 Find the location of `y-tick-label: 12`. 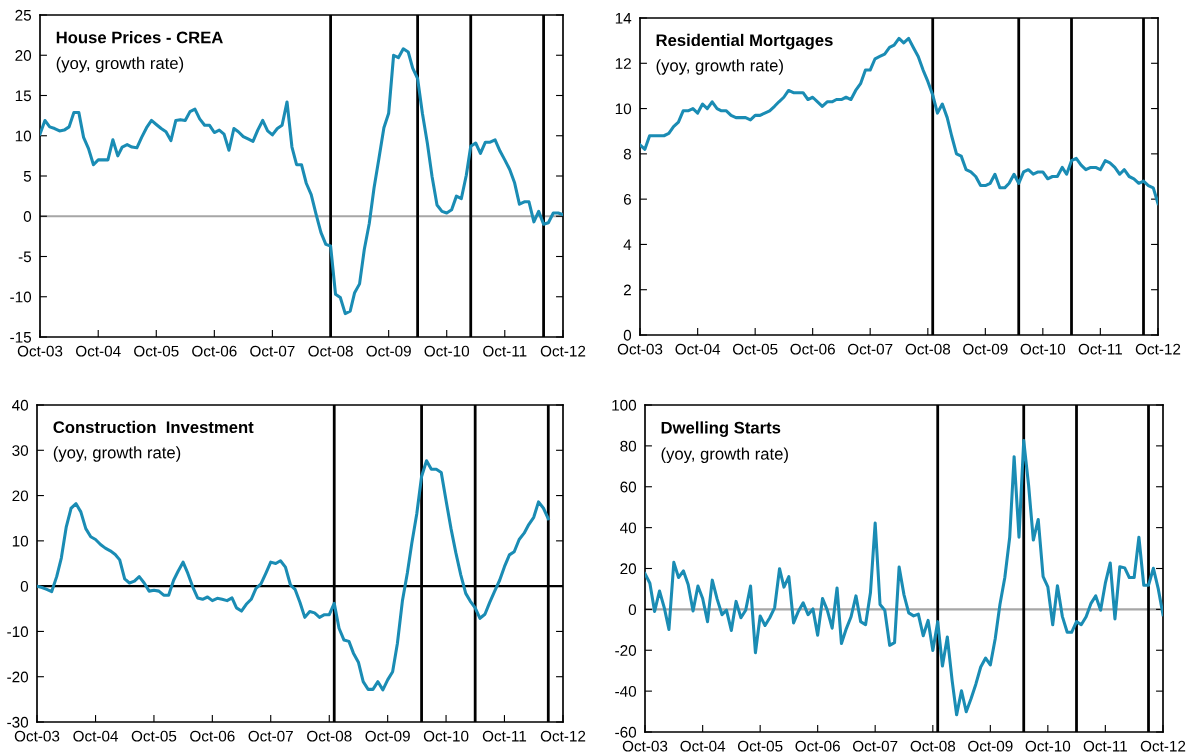

y-tick-label: 12 is located at coordinates (623, 63).